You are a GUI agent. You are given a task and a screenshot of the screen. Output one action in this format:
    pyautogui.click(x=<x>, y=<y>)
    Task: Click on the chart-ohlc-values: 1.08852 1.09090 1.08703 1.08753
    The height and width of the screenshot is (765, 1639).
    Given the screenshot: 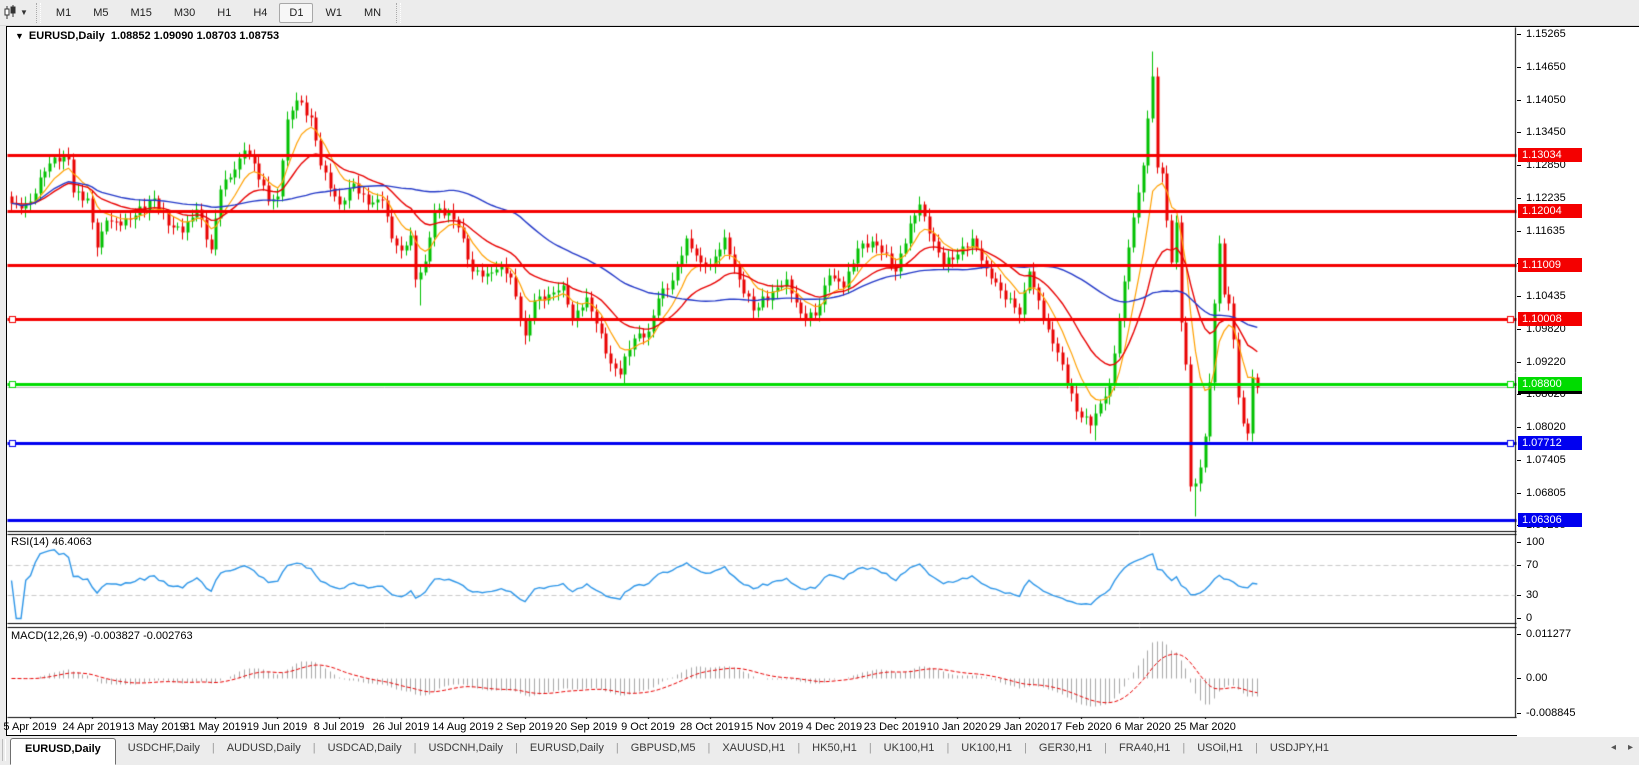 What is the action you would take?
    pyautogui.click(x=195, y=36)
    